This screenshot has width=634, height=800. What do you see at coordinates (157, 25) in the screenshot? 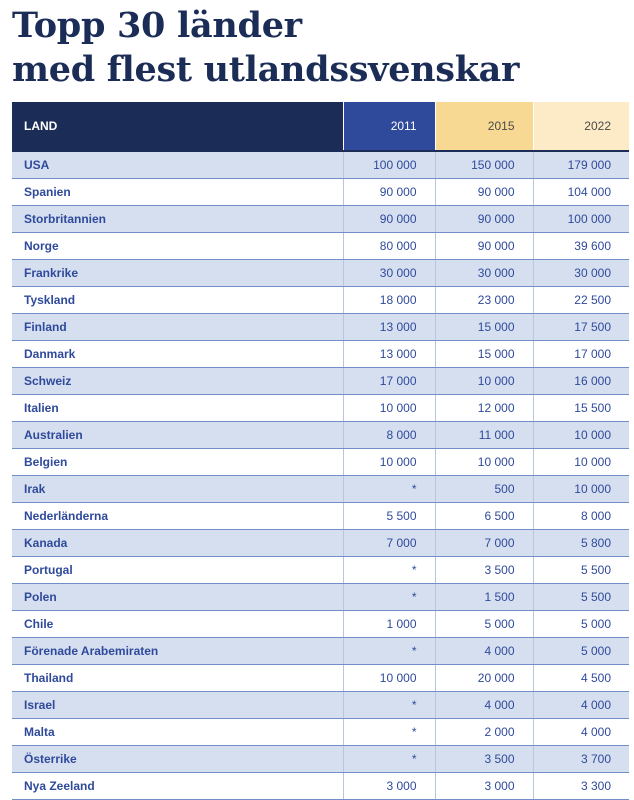
I see `title-line-1: Topp 30 länder` at bounding box center [157, 25].